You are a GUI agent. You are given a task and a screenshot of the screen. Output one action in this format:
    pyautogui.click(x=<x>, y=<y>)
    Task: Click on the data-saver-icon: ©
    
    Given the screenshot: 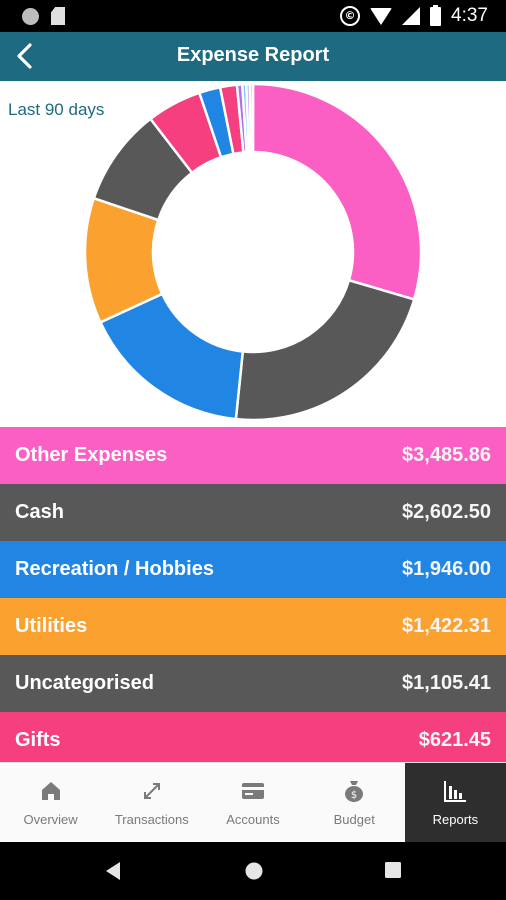 What is the action you would take?
    pyautogui.click(x=350, y=16)
    